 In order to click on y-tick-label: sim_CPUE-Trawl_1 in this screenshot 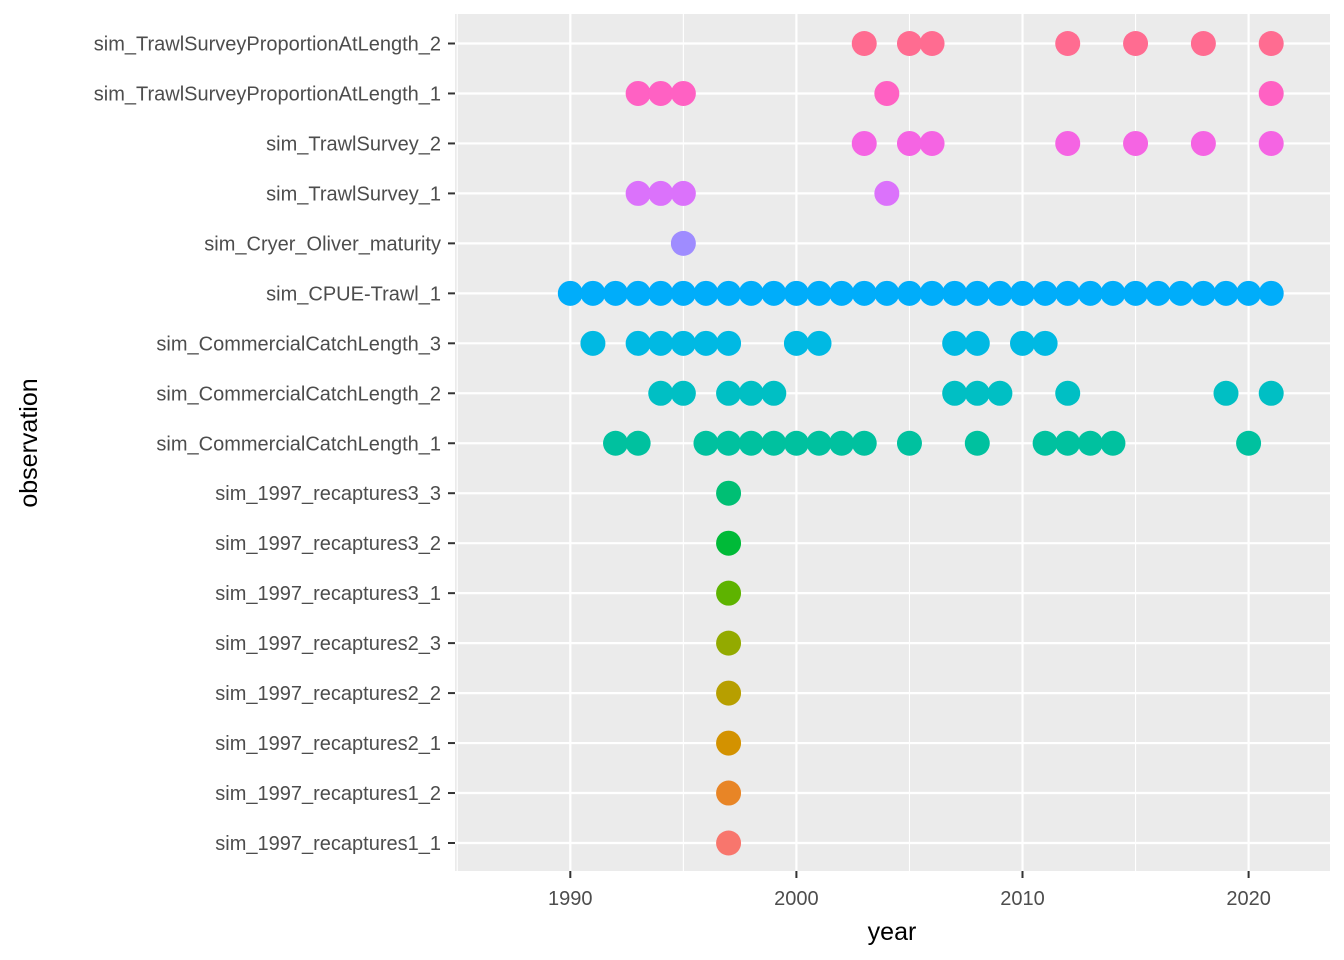, I will do `click(353, 294)`.